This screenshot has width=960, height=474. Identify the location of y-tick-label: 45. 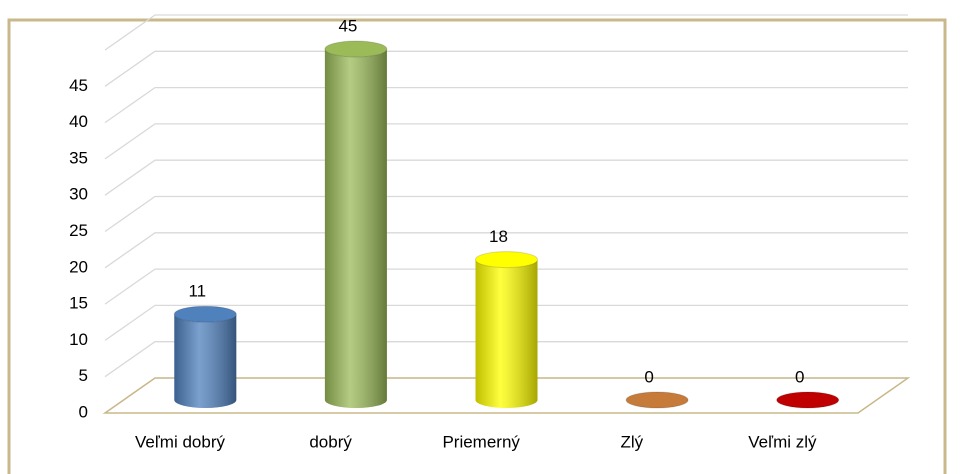
(78, 85).